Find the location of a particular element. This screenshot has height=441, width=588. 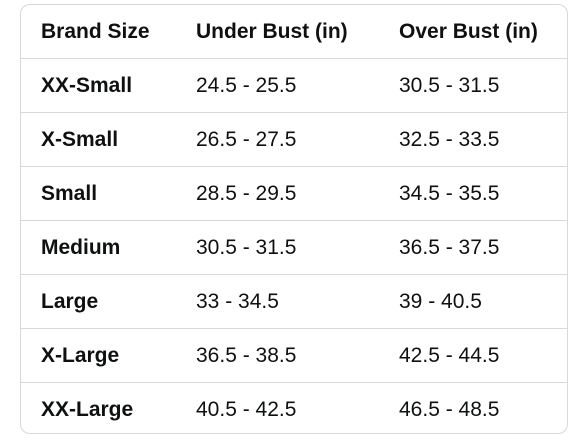

over-bust-cell: 34.5 - 35.5 is located at coordinates (473, 193).